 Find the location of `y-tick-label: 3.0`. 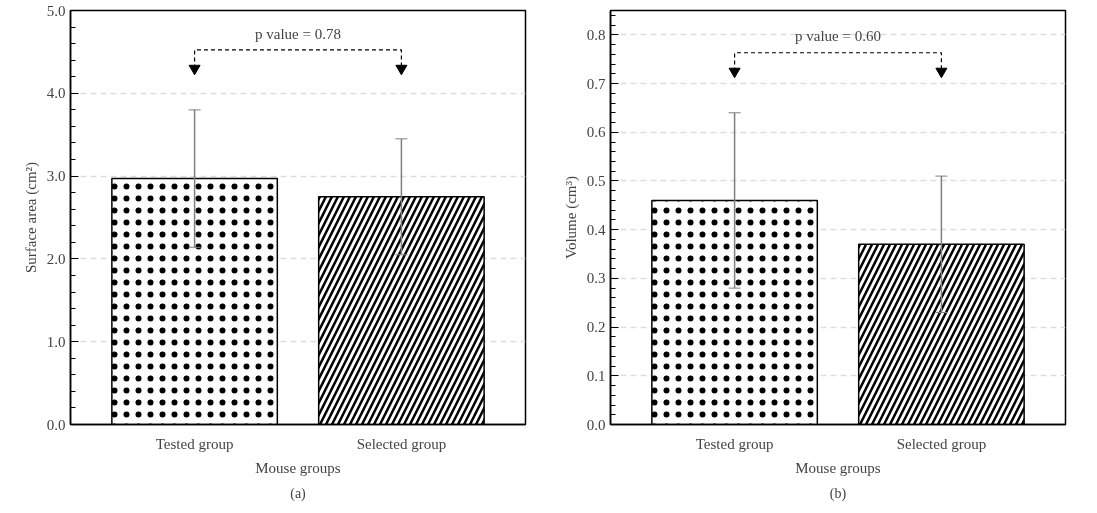

y-tick-label: 3.0 is located at coordinates (56, 176).